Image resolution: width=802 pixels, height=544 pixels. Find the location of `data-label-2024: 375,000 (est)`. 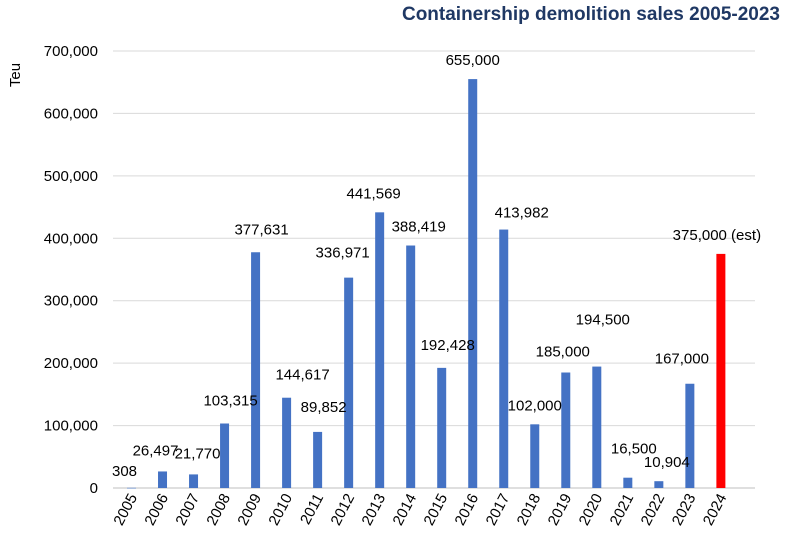

data-label-2024: 375,000 (est) is located at coordinates (717, 235).